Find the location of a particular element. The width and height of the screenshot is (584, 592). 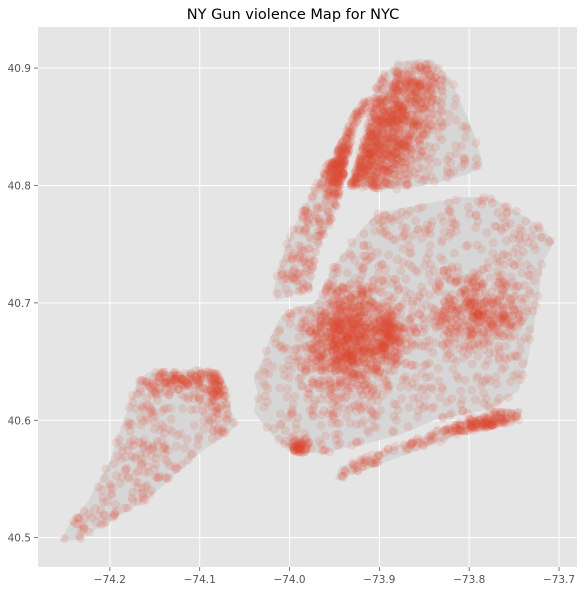

x-axis-ticks: −74.2 −74.1 −74.0 −73.9 −73.8 −73.7 is located at coordinates (334, 576).